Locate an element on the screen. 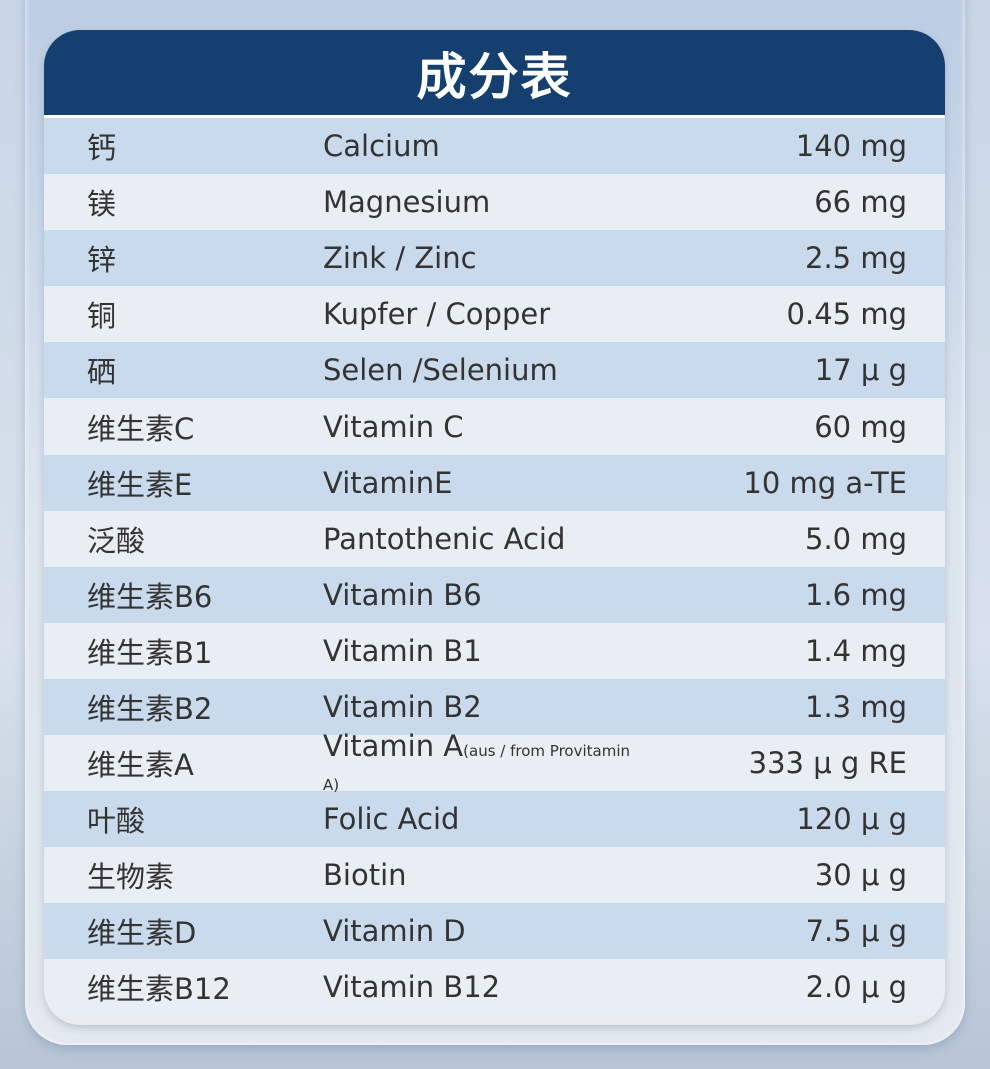  amount: 2.5 mg is located at coordinates (856, 258).